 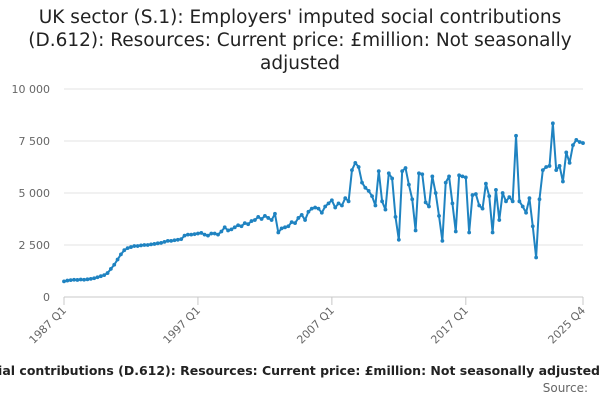 I want to click on x-tick-label: 1997 Q1, so click(x=182, y=325).